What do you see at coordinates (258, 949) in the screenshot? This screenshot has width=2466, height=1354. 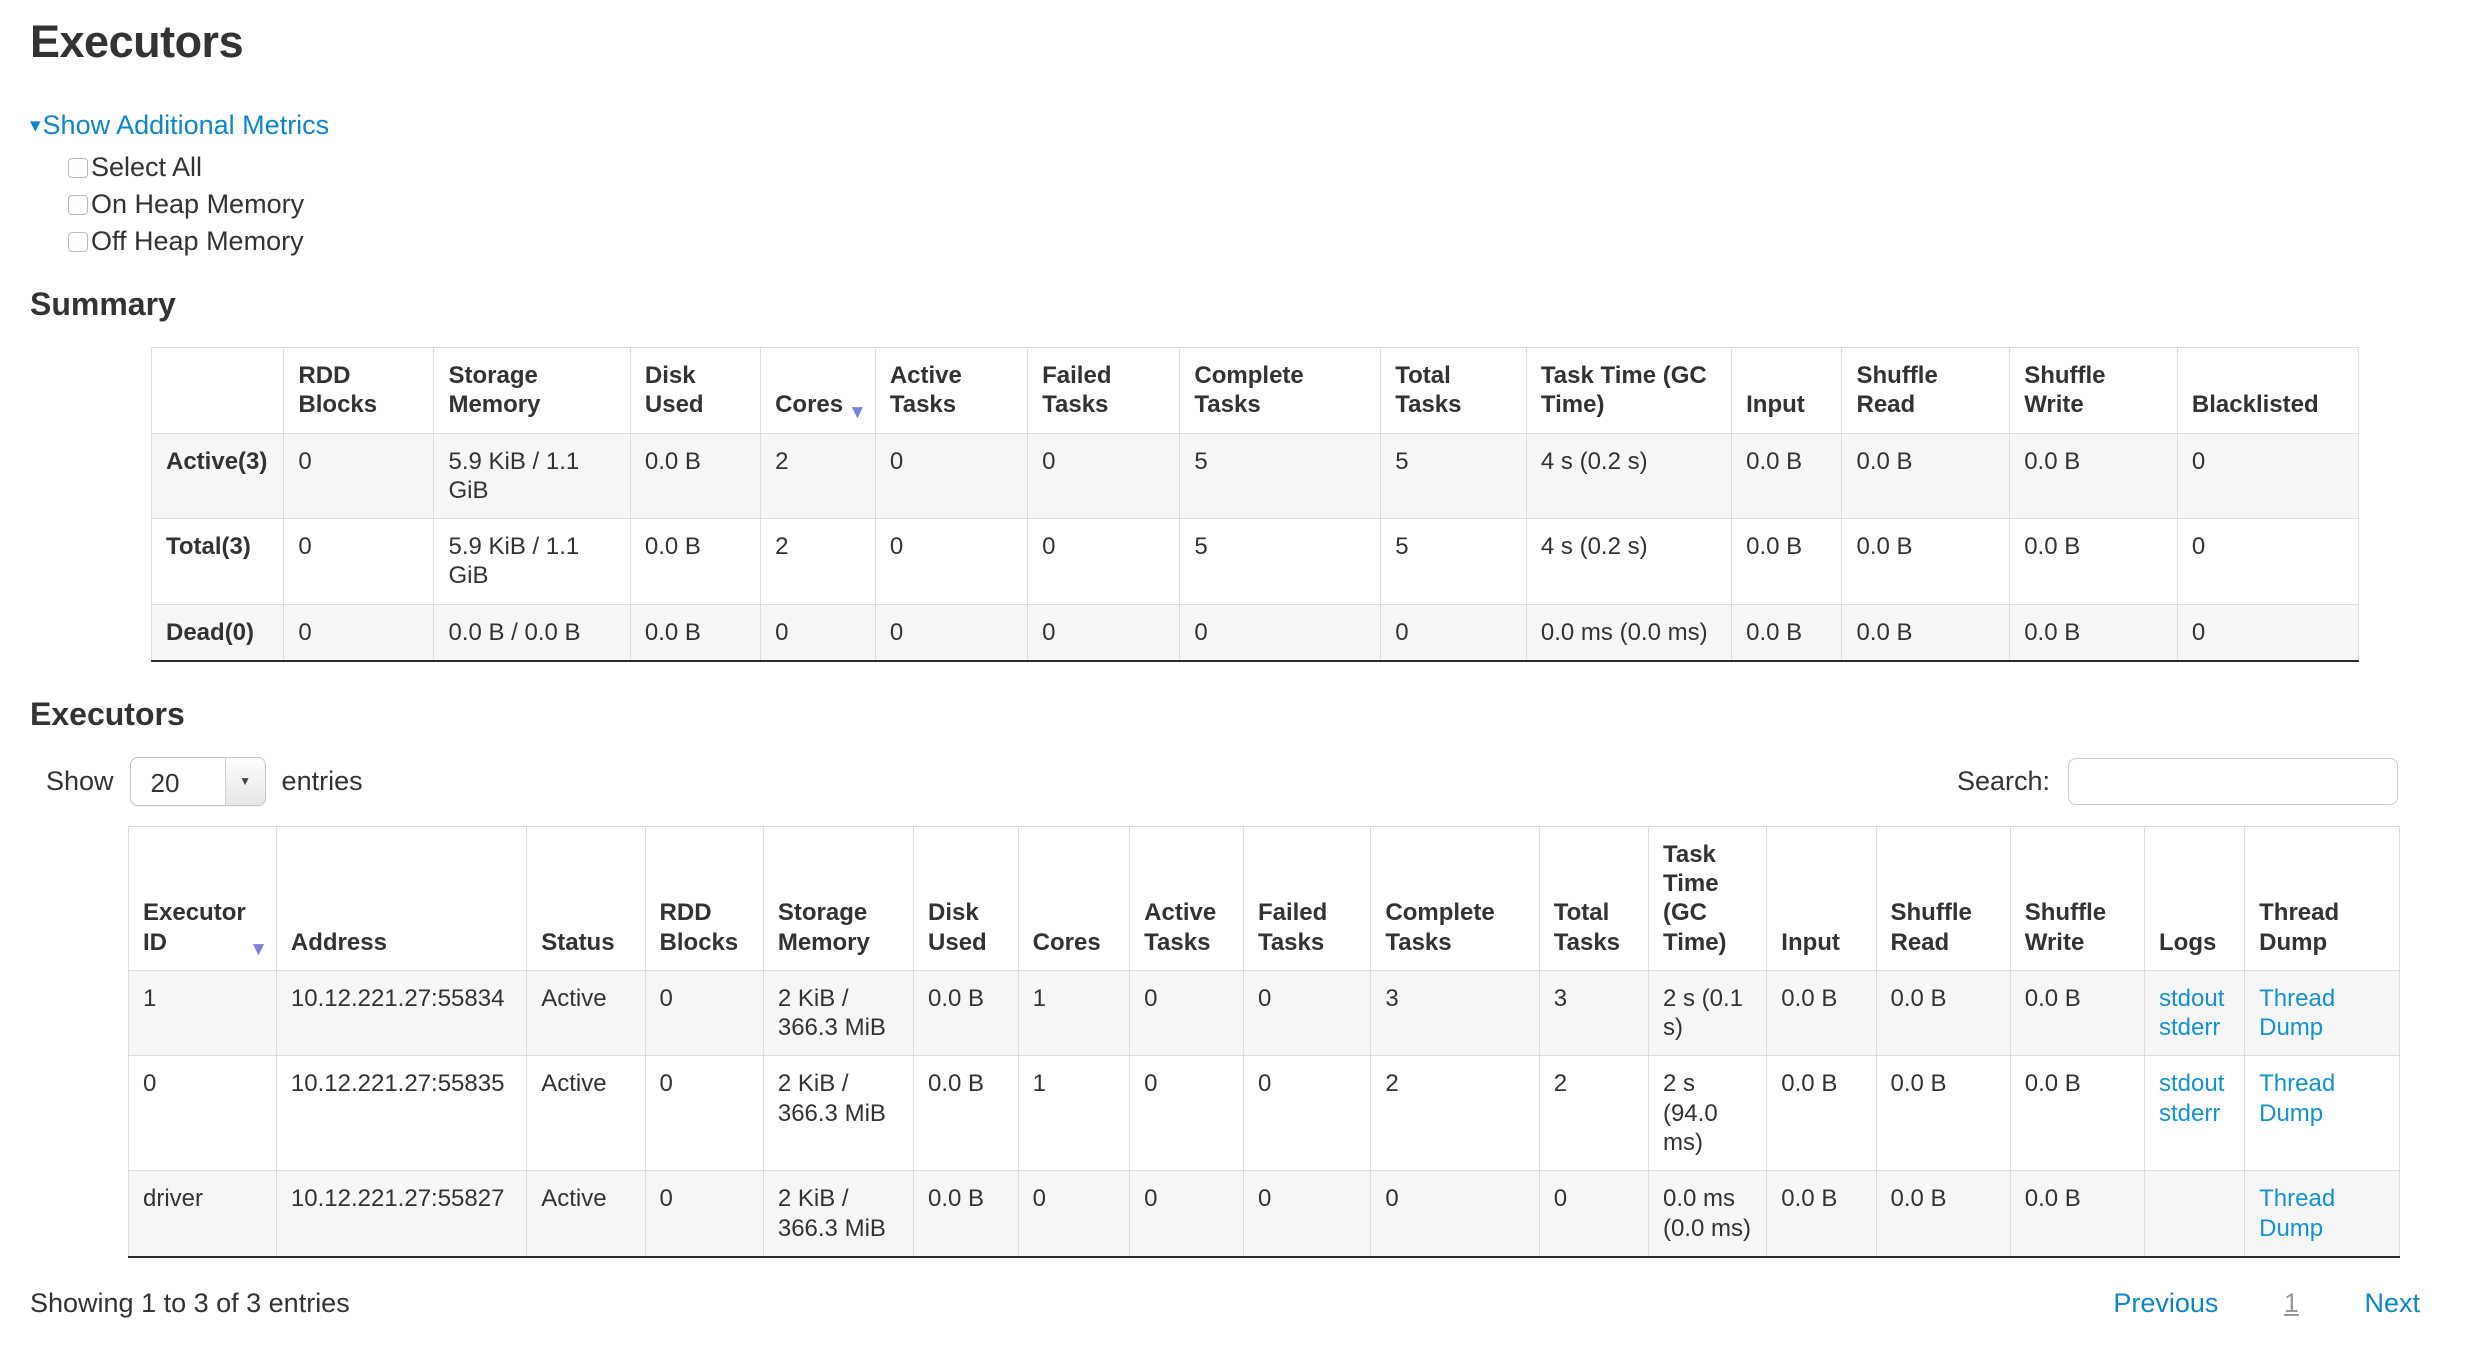 I see `sort-descending-icon: ▼` at bounding box center [258, 949].